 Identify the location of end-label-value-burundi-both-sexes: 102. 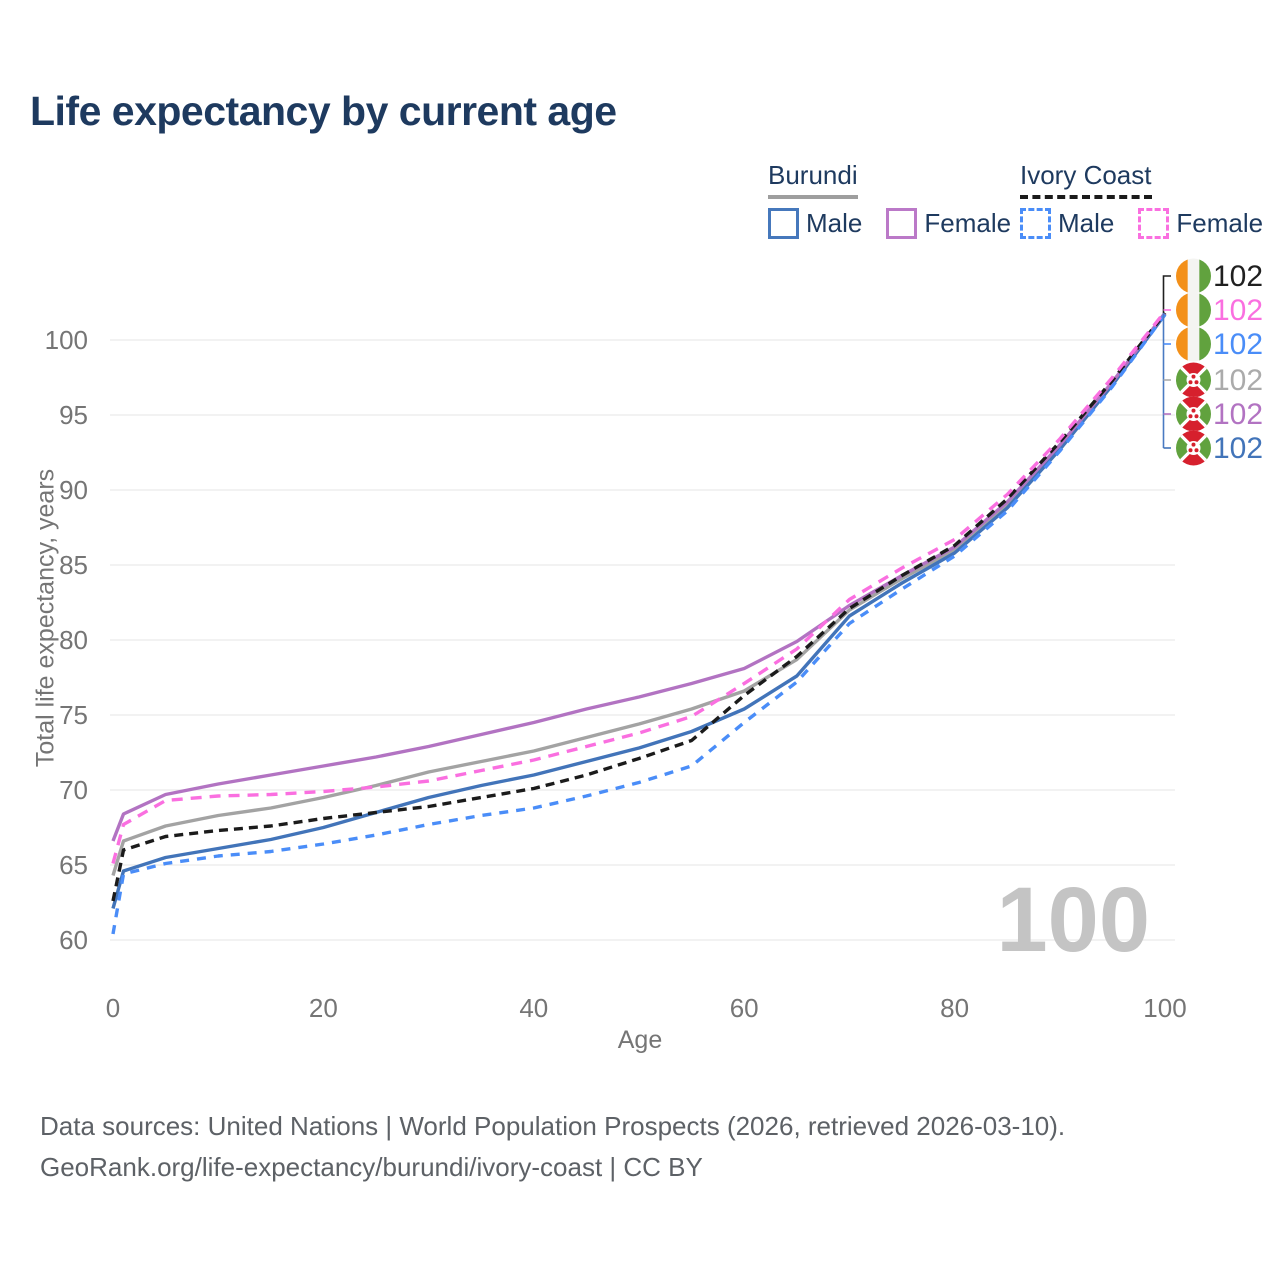
(1238, 380).